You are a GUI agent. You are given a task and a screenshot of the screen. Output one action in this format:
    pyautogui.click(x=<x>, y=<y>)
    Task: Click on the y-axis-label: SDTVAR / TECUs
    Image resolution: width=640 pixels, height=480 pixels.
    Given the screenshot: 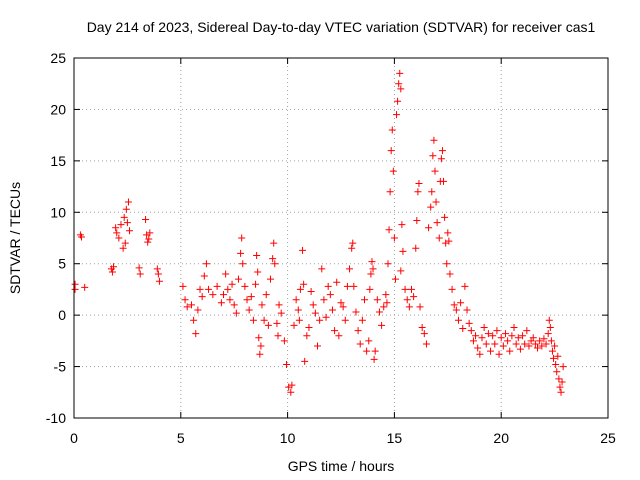 What is the action you would take?
    pyautogui.click(x=15, y=238)
    